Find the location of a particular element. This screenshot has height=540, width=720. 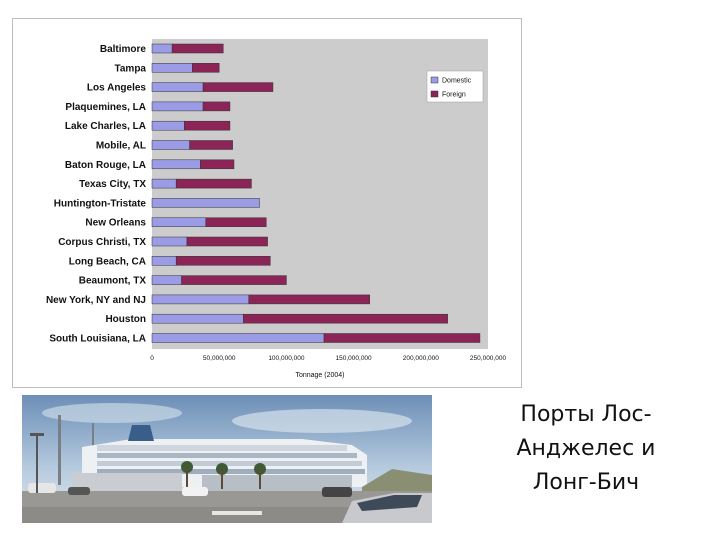

legend-swatch-foreign is located at coordinates (434, 94).